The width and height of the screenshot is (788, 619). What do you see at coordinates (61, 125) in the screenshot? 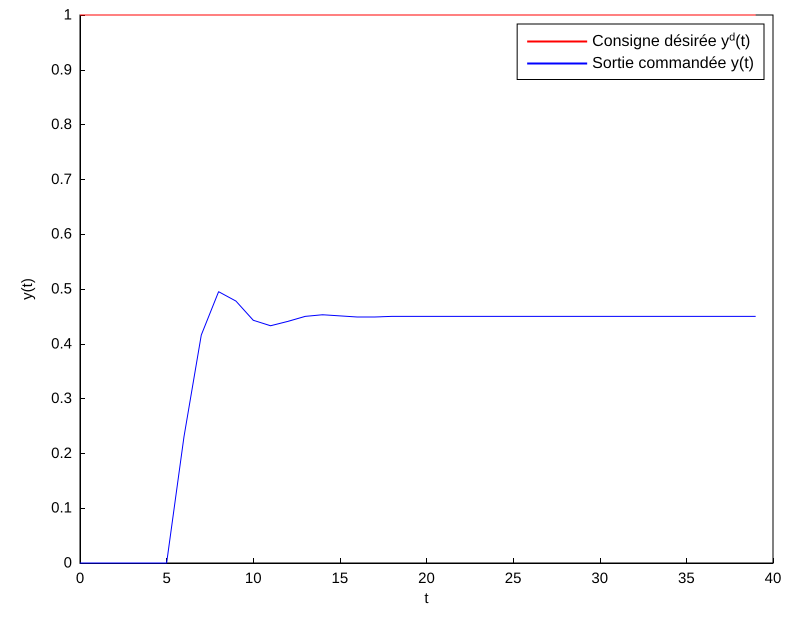
I see `y-tick-label: 0.8` at bounding box center [61, 125].